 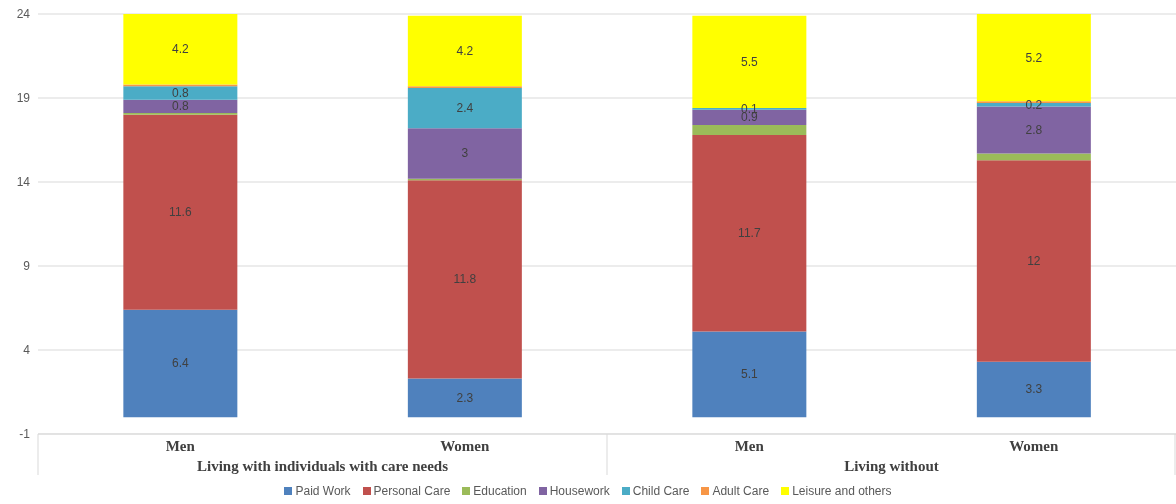 What do you see at coordinates (322, 491) in the screenshot?
I see `legend-label: Paid Work` at bounding box center [322, 491].